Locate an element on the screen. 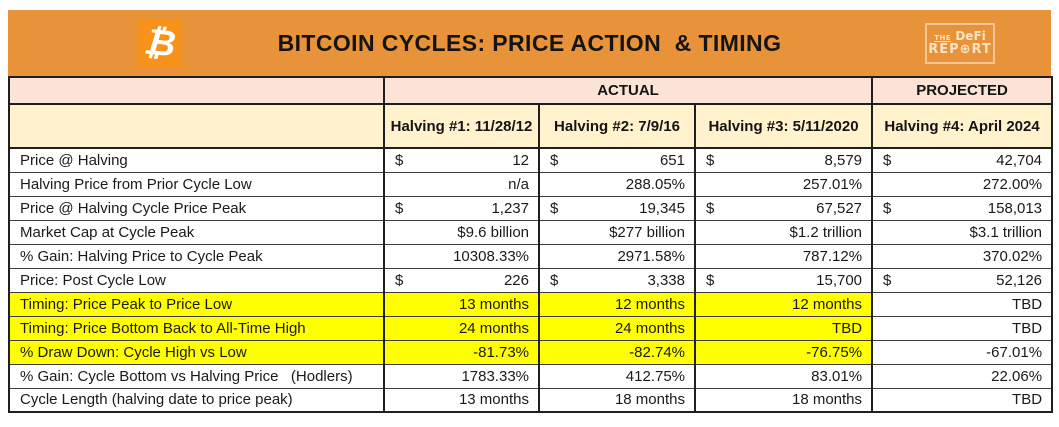  cell-value: 52,126 is located at coordinates (1019, 280).